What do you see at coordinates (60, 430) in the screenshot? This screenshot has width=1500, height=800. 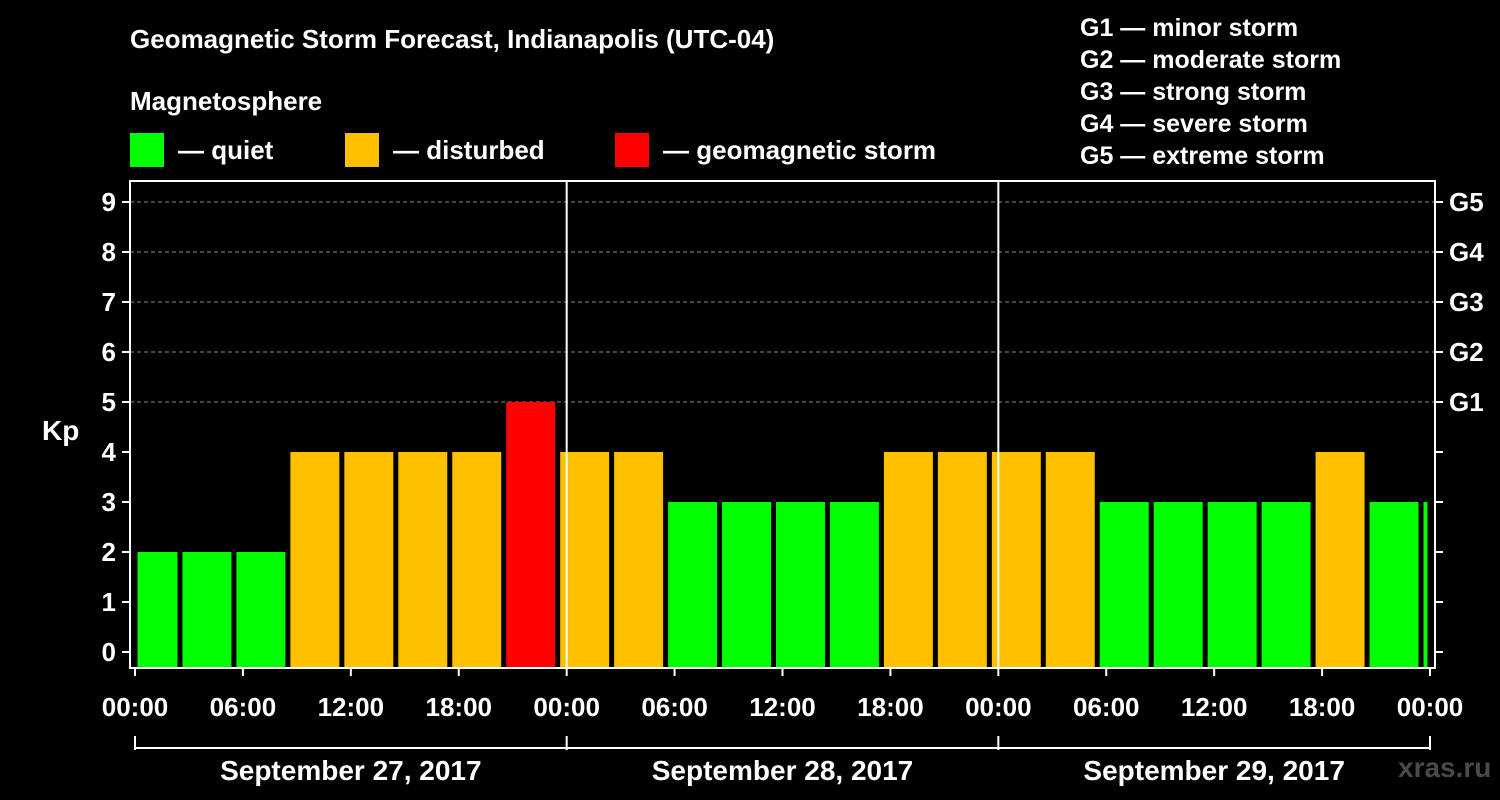 I see `y-axis-label: Kp` at bounding box center [60, 430].